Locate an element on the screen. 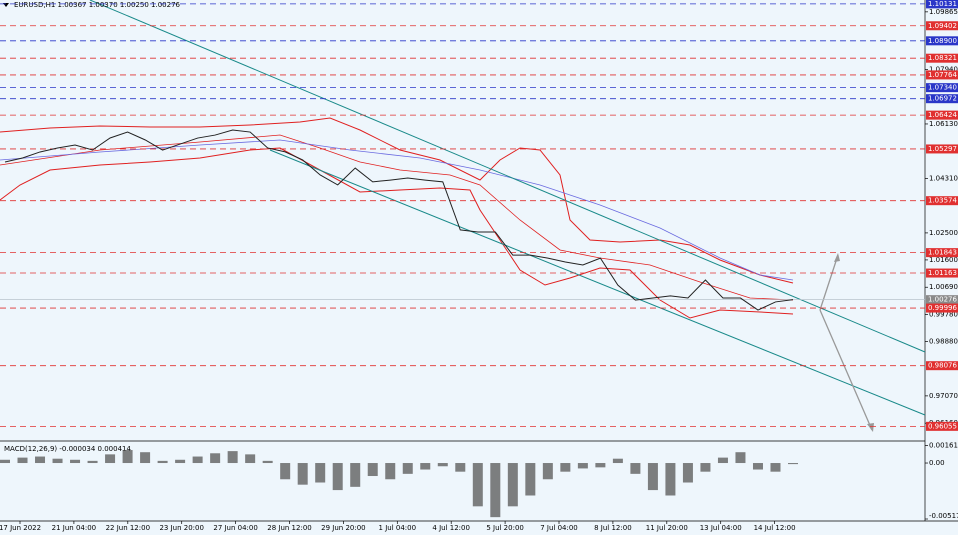  macd-label: MACD(12,26,9) -0.000034 0.000414 is located at coordinates (67, 449).